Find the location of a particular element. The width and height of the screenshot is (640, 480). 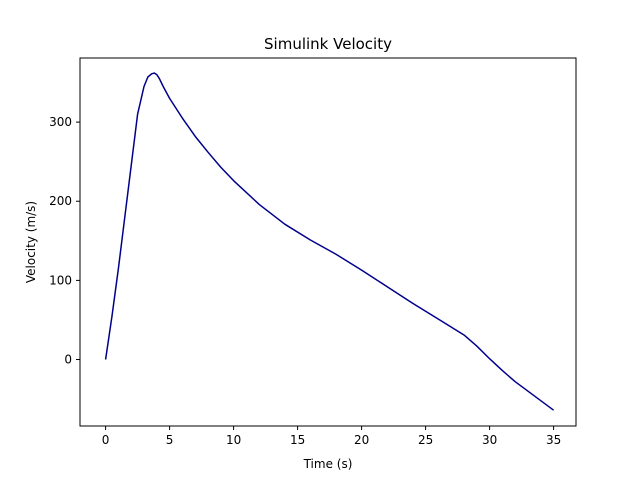

y-tick-label: 100 is located at coordinates (60, 280).